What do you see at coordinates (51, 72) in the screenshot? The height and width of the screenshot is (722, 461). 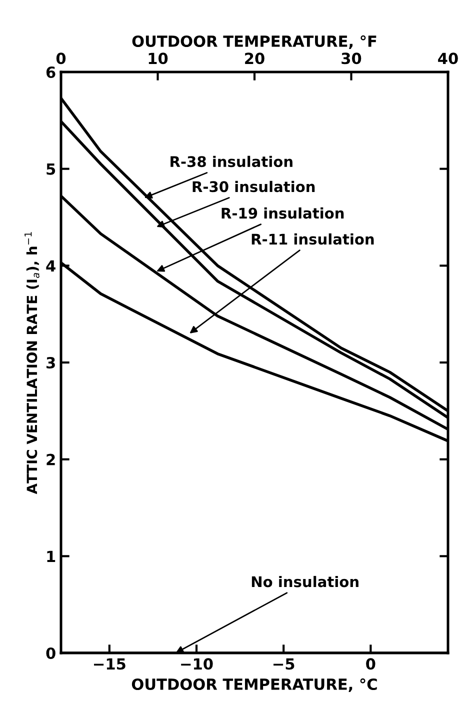 I see `y-tick-label: 6` at bounding box center [51, 72].